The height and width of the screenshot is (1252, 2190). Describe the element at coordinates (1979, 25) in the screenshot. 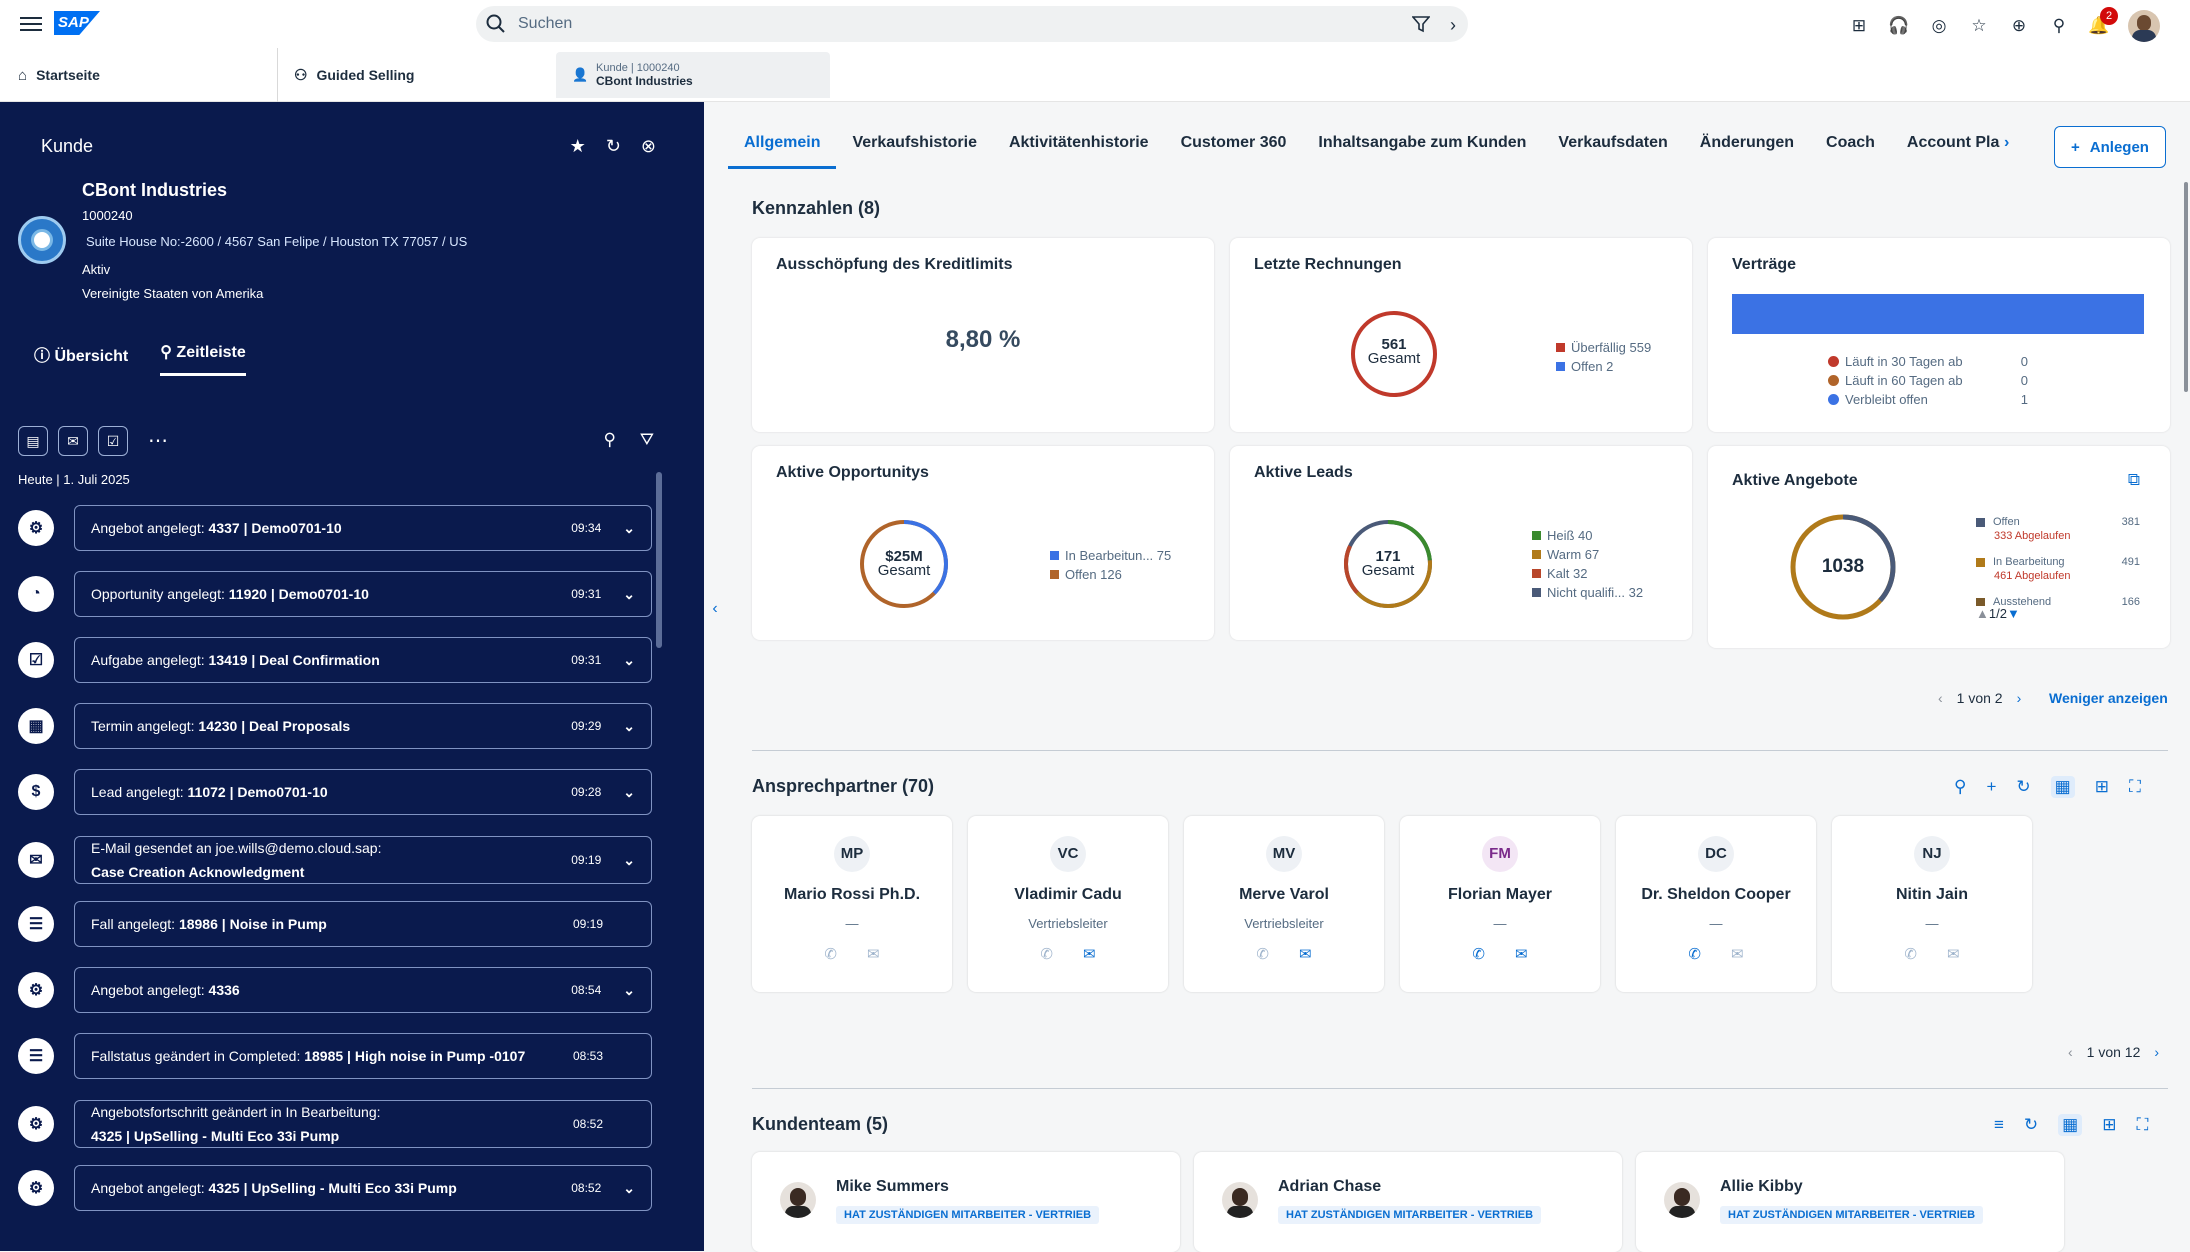

I see `star-icon: ☆` at that location.